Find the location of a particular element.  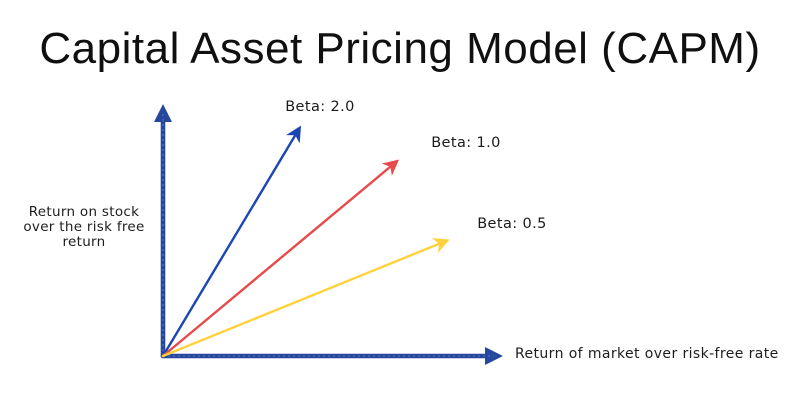

label-beta-2-0: Beta: 2.0 is located at coordinates (320, 107).